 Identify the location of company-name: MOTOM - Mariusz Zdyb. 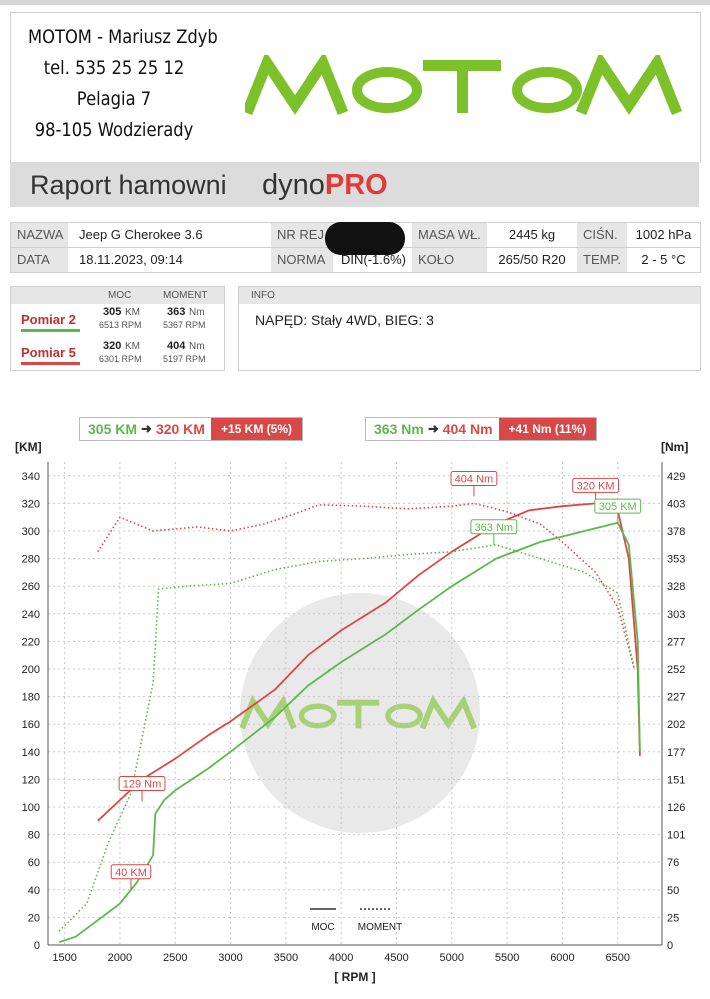
(123, 37).